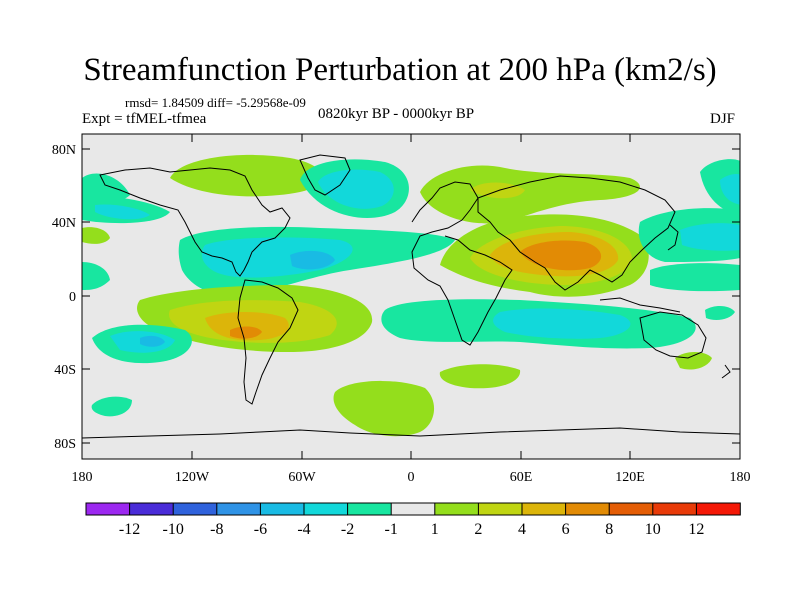 This screenshot has height=600, width=800. Describe the element at coordinates (478, 529) in the screenshot. I see `colorbar-label: 2` at that location.